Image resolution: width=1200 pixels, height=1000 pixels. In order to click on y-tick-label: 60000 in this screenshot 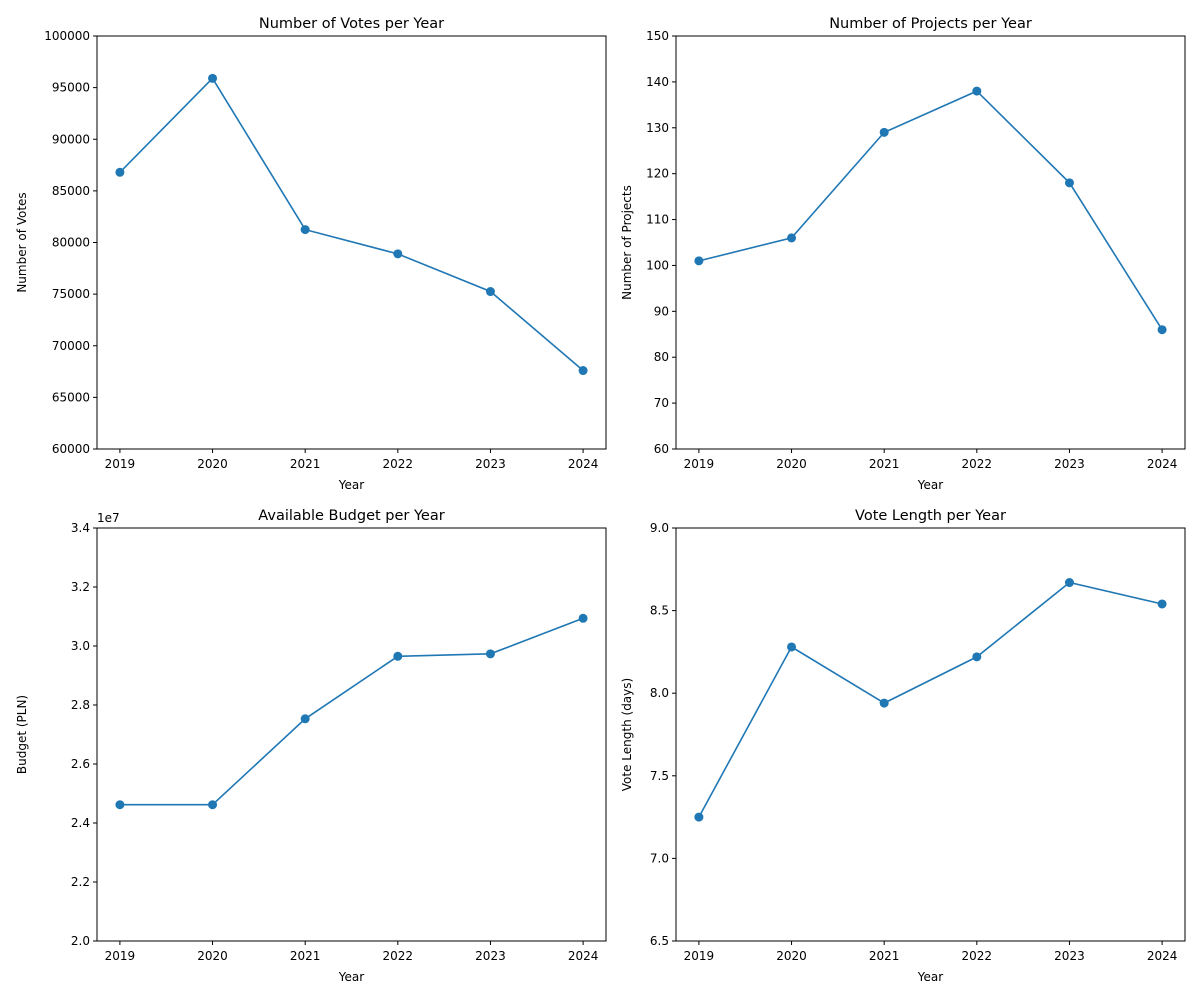, I will do `click(71, 449)`.